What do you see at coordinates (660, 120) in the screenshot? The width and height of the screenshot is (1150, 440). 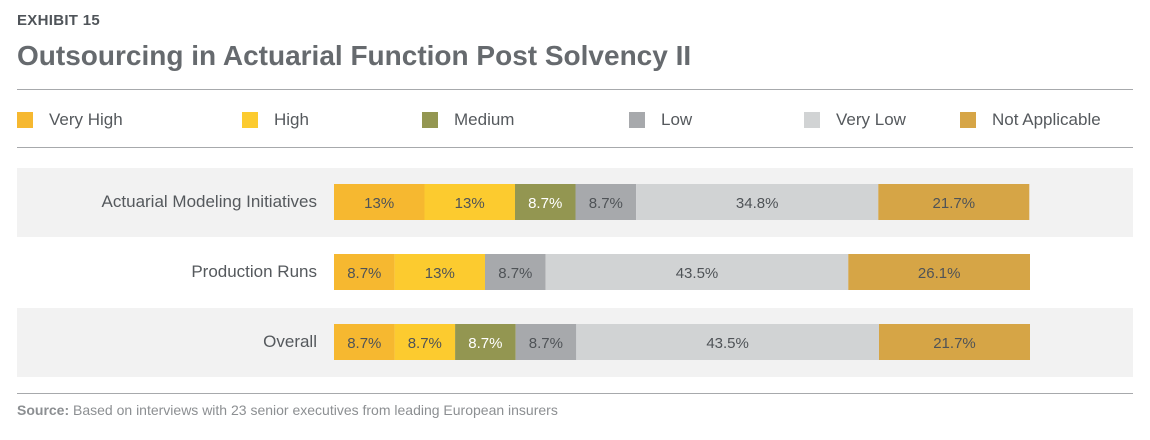 I see `legend-item-low: Low` at bounding box center [660, 120].